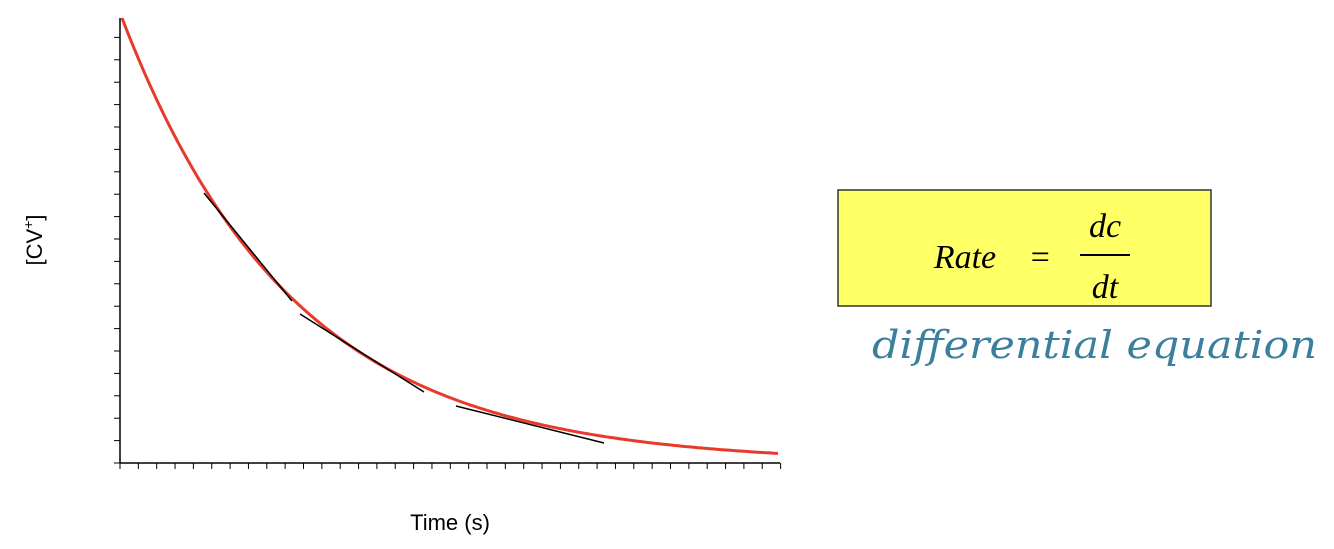 This screenshot has height=549, width=1334. Describe the element at coordinates (28, 225) in the screenshot. I see `y-label-sup: +` at that location.